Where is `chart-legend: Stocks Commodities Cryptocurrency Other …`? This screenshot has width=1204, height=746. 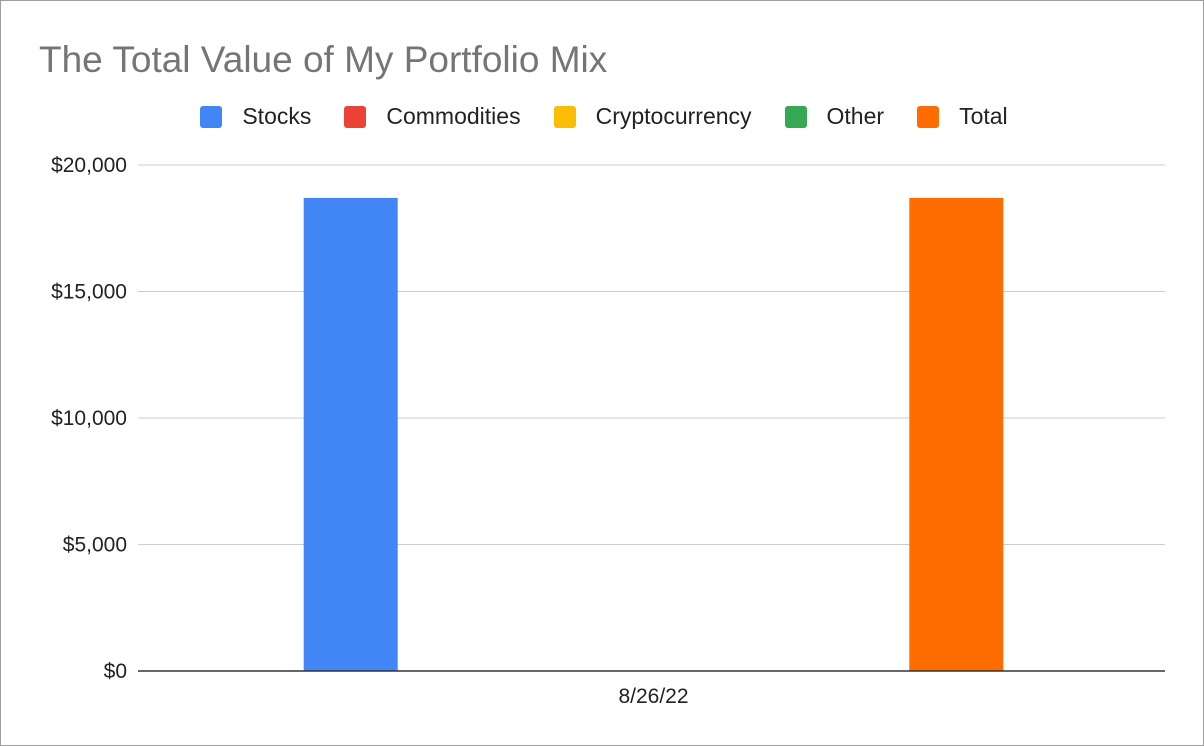 chart-legend: Stocks Commodities Cryptocurrency Other … is located at coordinates (602, 116).